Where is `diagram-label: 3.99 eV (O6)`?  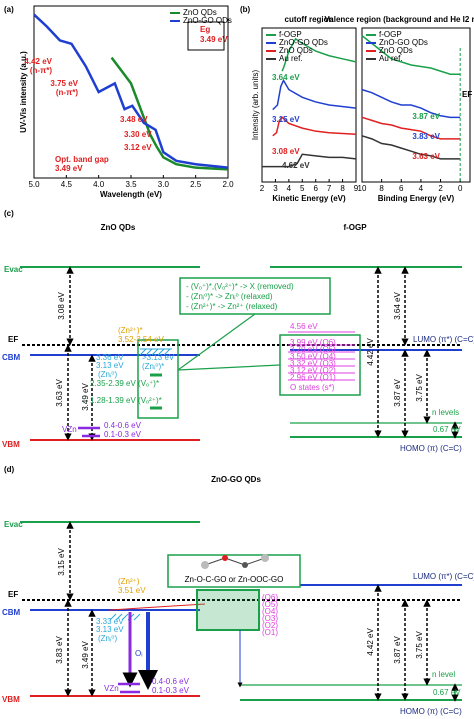 diagram-label: 3.99 eV (O6) is located at coordinates (313, 342).